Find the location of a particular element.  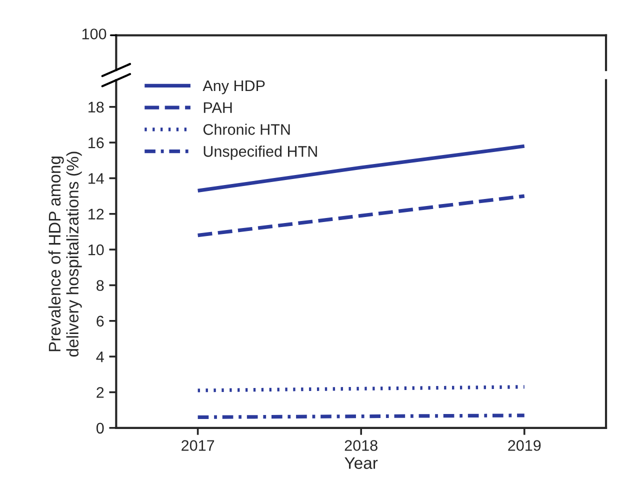

legend-label: Chronic HTN is located at coordinates (246, 129).